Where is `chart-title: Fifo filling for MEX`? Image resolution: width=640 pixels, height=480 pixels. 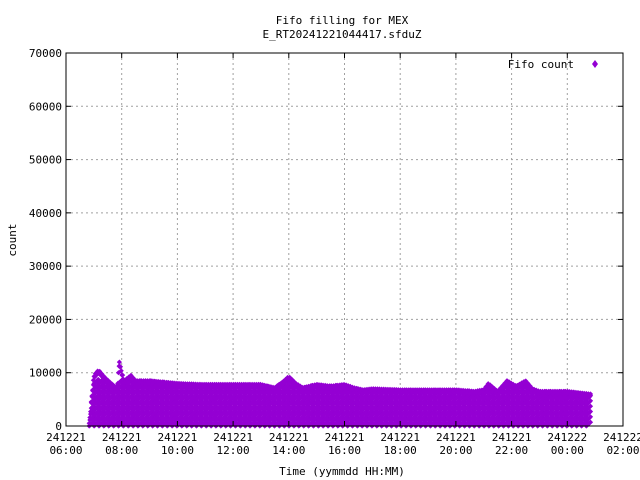 chart-title: Fifo filling for MEX is located at coordinates (342, 20).